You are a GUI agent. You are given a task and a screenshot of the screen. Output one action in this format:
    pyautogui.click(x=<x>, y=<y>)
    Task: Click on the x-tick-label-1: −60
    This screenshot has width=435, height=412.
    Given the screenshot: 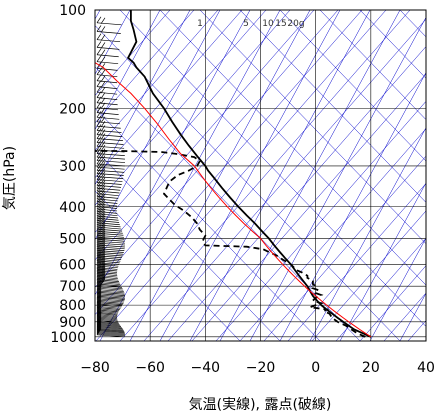 What is the action you would take?
    pyautogui.click(x=150, y=368)
    